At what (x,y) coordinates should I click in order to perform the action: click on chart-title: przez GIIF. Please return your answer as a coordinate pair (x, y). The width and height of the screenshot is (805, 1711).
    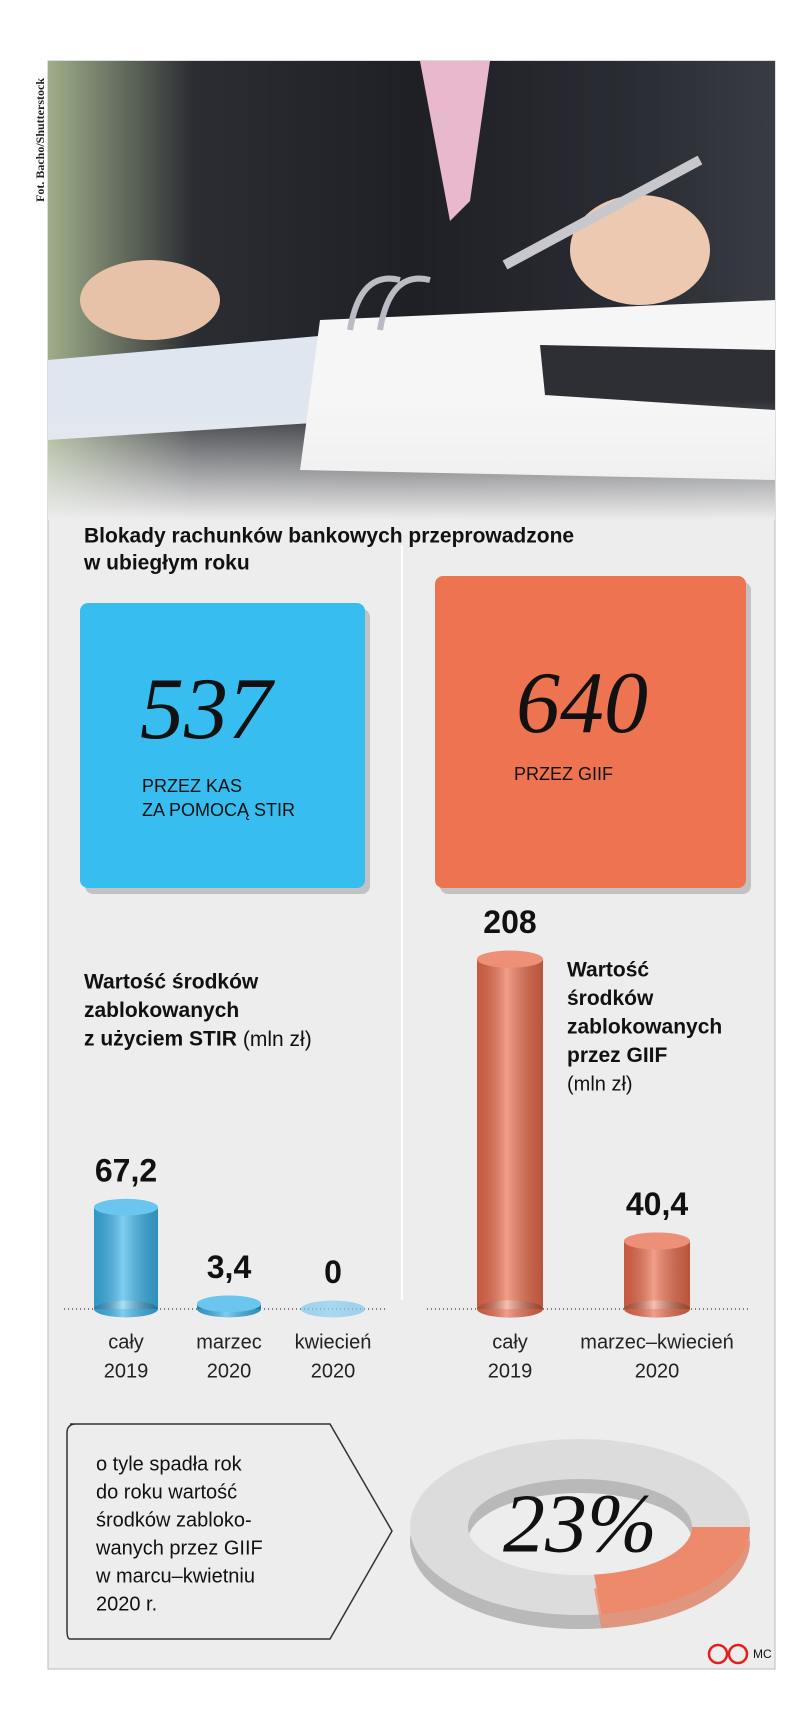
    Looking at the image, I should click on (617, 1055).